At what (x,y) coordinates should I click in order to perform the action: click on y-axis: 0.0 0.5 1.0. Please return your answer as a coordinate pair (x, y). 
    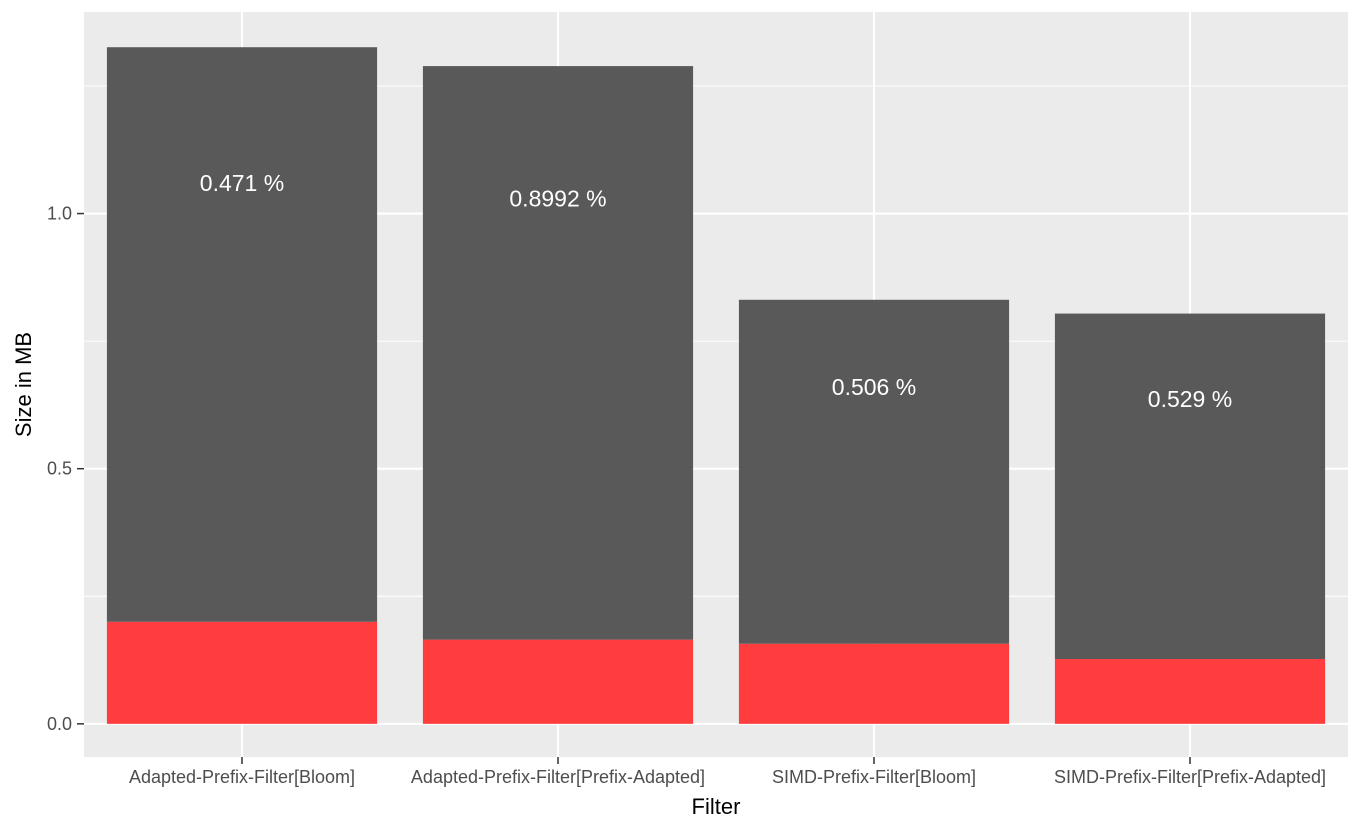
    Looking at the image, I should click on (65, 469).